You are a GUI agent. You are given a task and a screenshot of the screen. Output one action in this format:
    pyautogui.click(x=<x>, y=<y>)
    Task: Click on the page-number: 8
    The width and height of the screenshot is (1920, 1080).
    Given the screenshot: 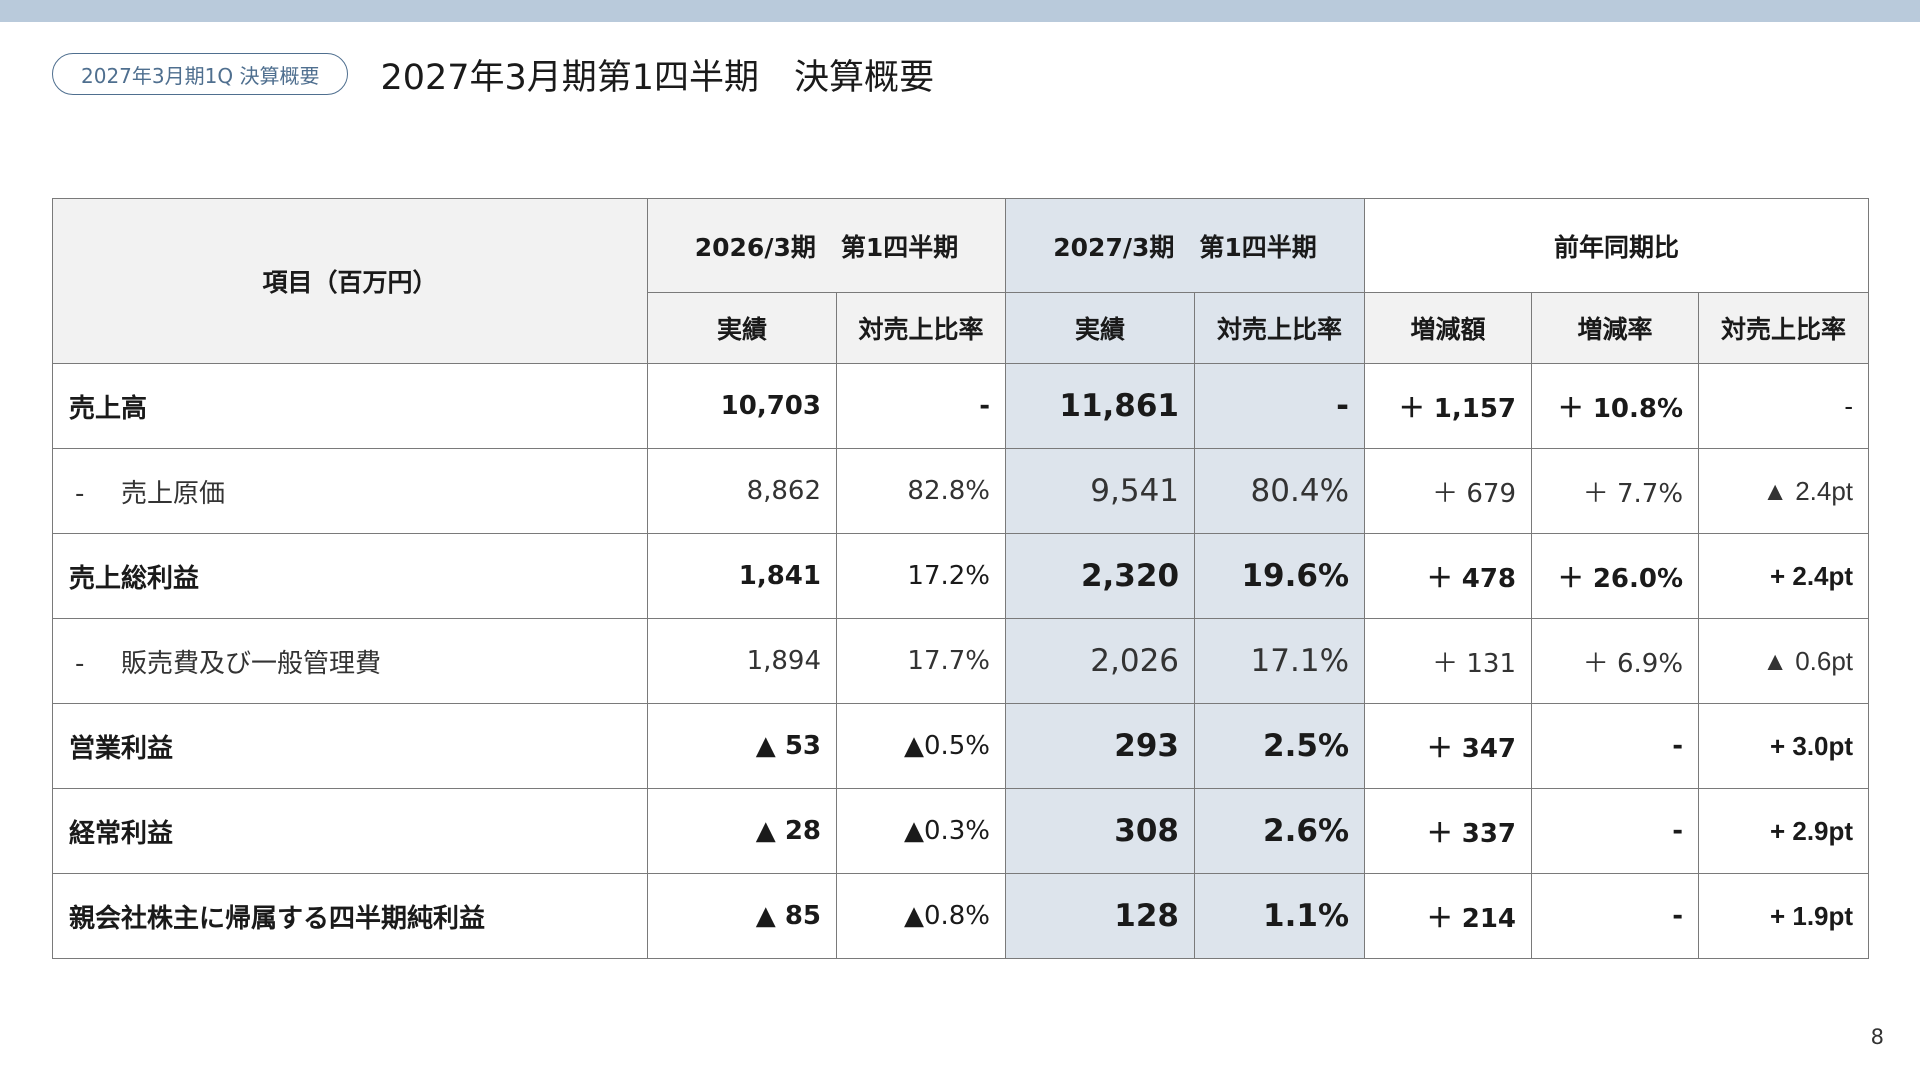 What is the action you would take?
    pyautogui.click(x=1877, y=1037)
    